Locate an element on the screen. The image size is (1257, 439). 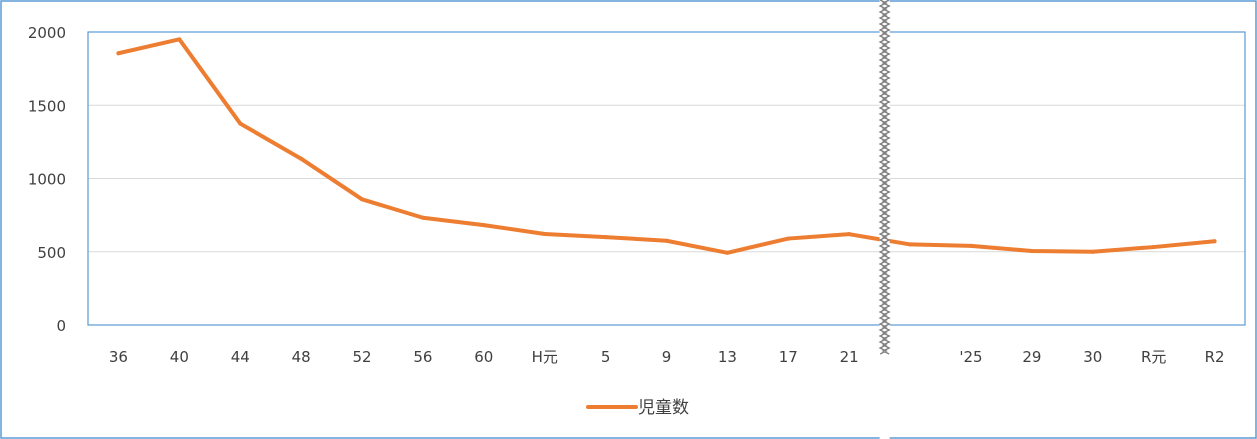
y-axis-tick-labels: 0 500 1000 1500 2000 is located at coordinates (47, 179).